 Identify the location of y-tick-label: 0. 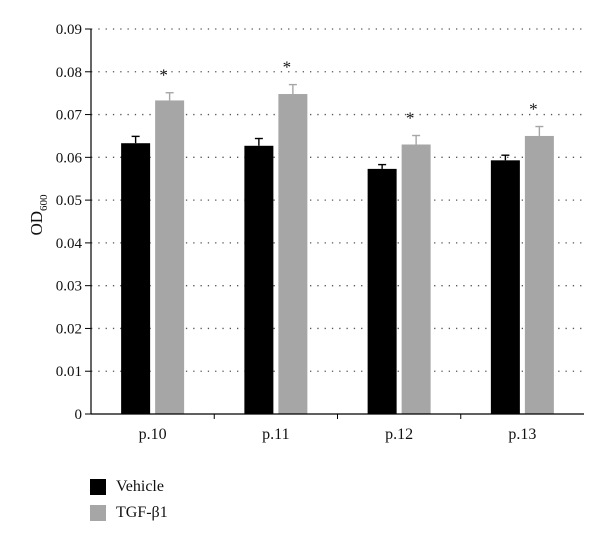
(79, 415).